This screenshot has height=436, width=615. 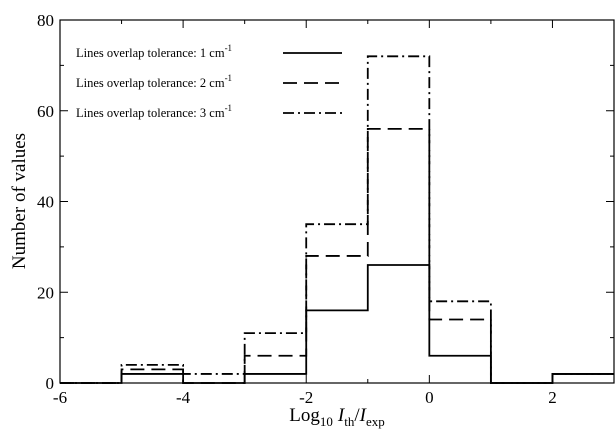 What do you see at coordinates (45, 20) in the screenshot?
I see `y-tick-label: 80` at bounding box center [45, 20].